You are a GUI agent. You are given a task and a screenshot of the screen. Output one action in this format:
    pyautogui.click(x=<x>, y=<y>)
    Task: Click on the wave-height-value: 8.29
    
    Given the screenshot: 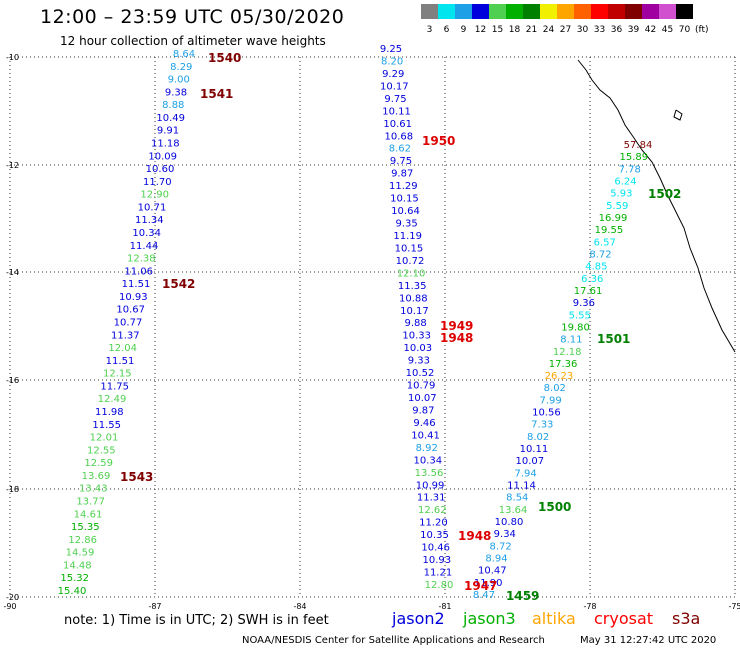 What is the action you would take?
    pyautogui.click(x=181, y=67)
    